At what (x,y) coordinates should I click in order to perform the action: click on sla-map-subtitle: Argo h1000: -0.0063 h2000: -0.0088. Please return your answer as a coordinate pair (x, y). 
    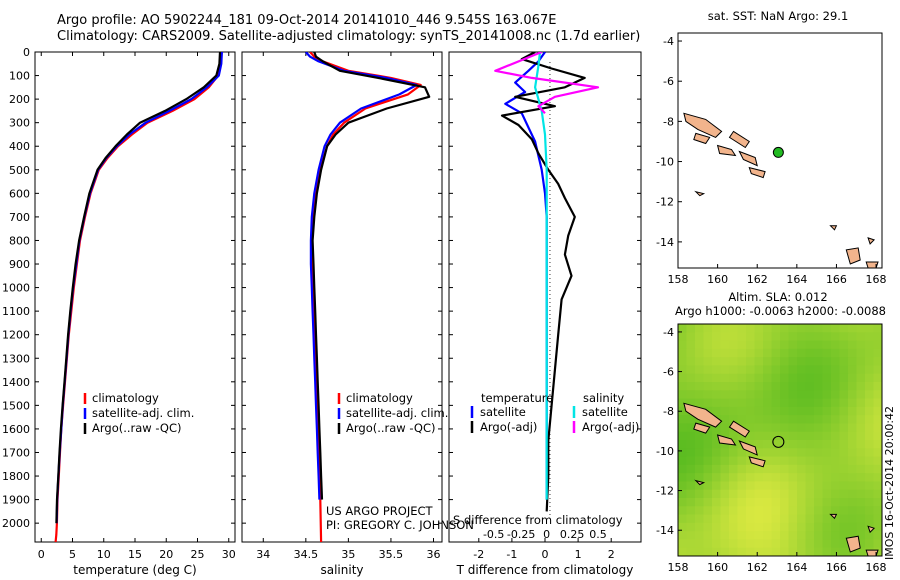
    Looking at the image, I should click on (780, 311).